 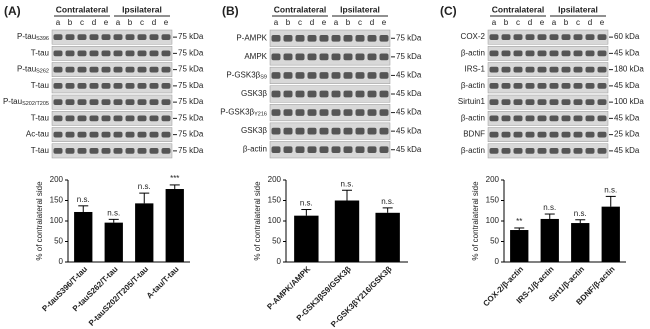 I want to click on annotation: **, so click(x=519, y=221).